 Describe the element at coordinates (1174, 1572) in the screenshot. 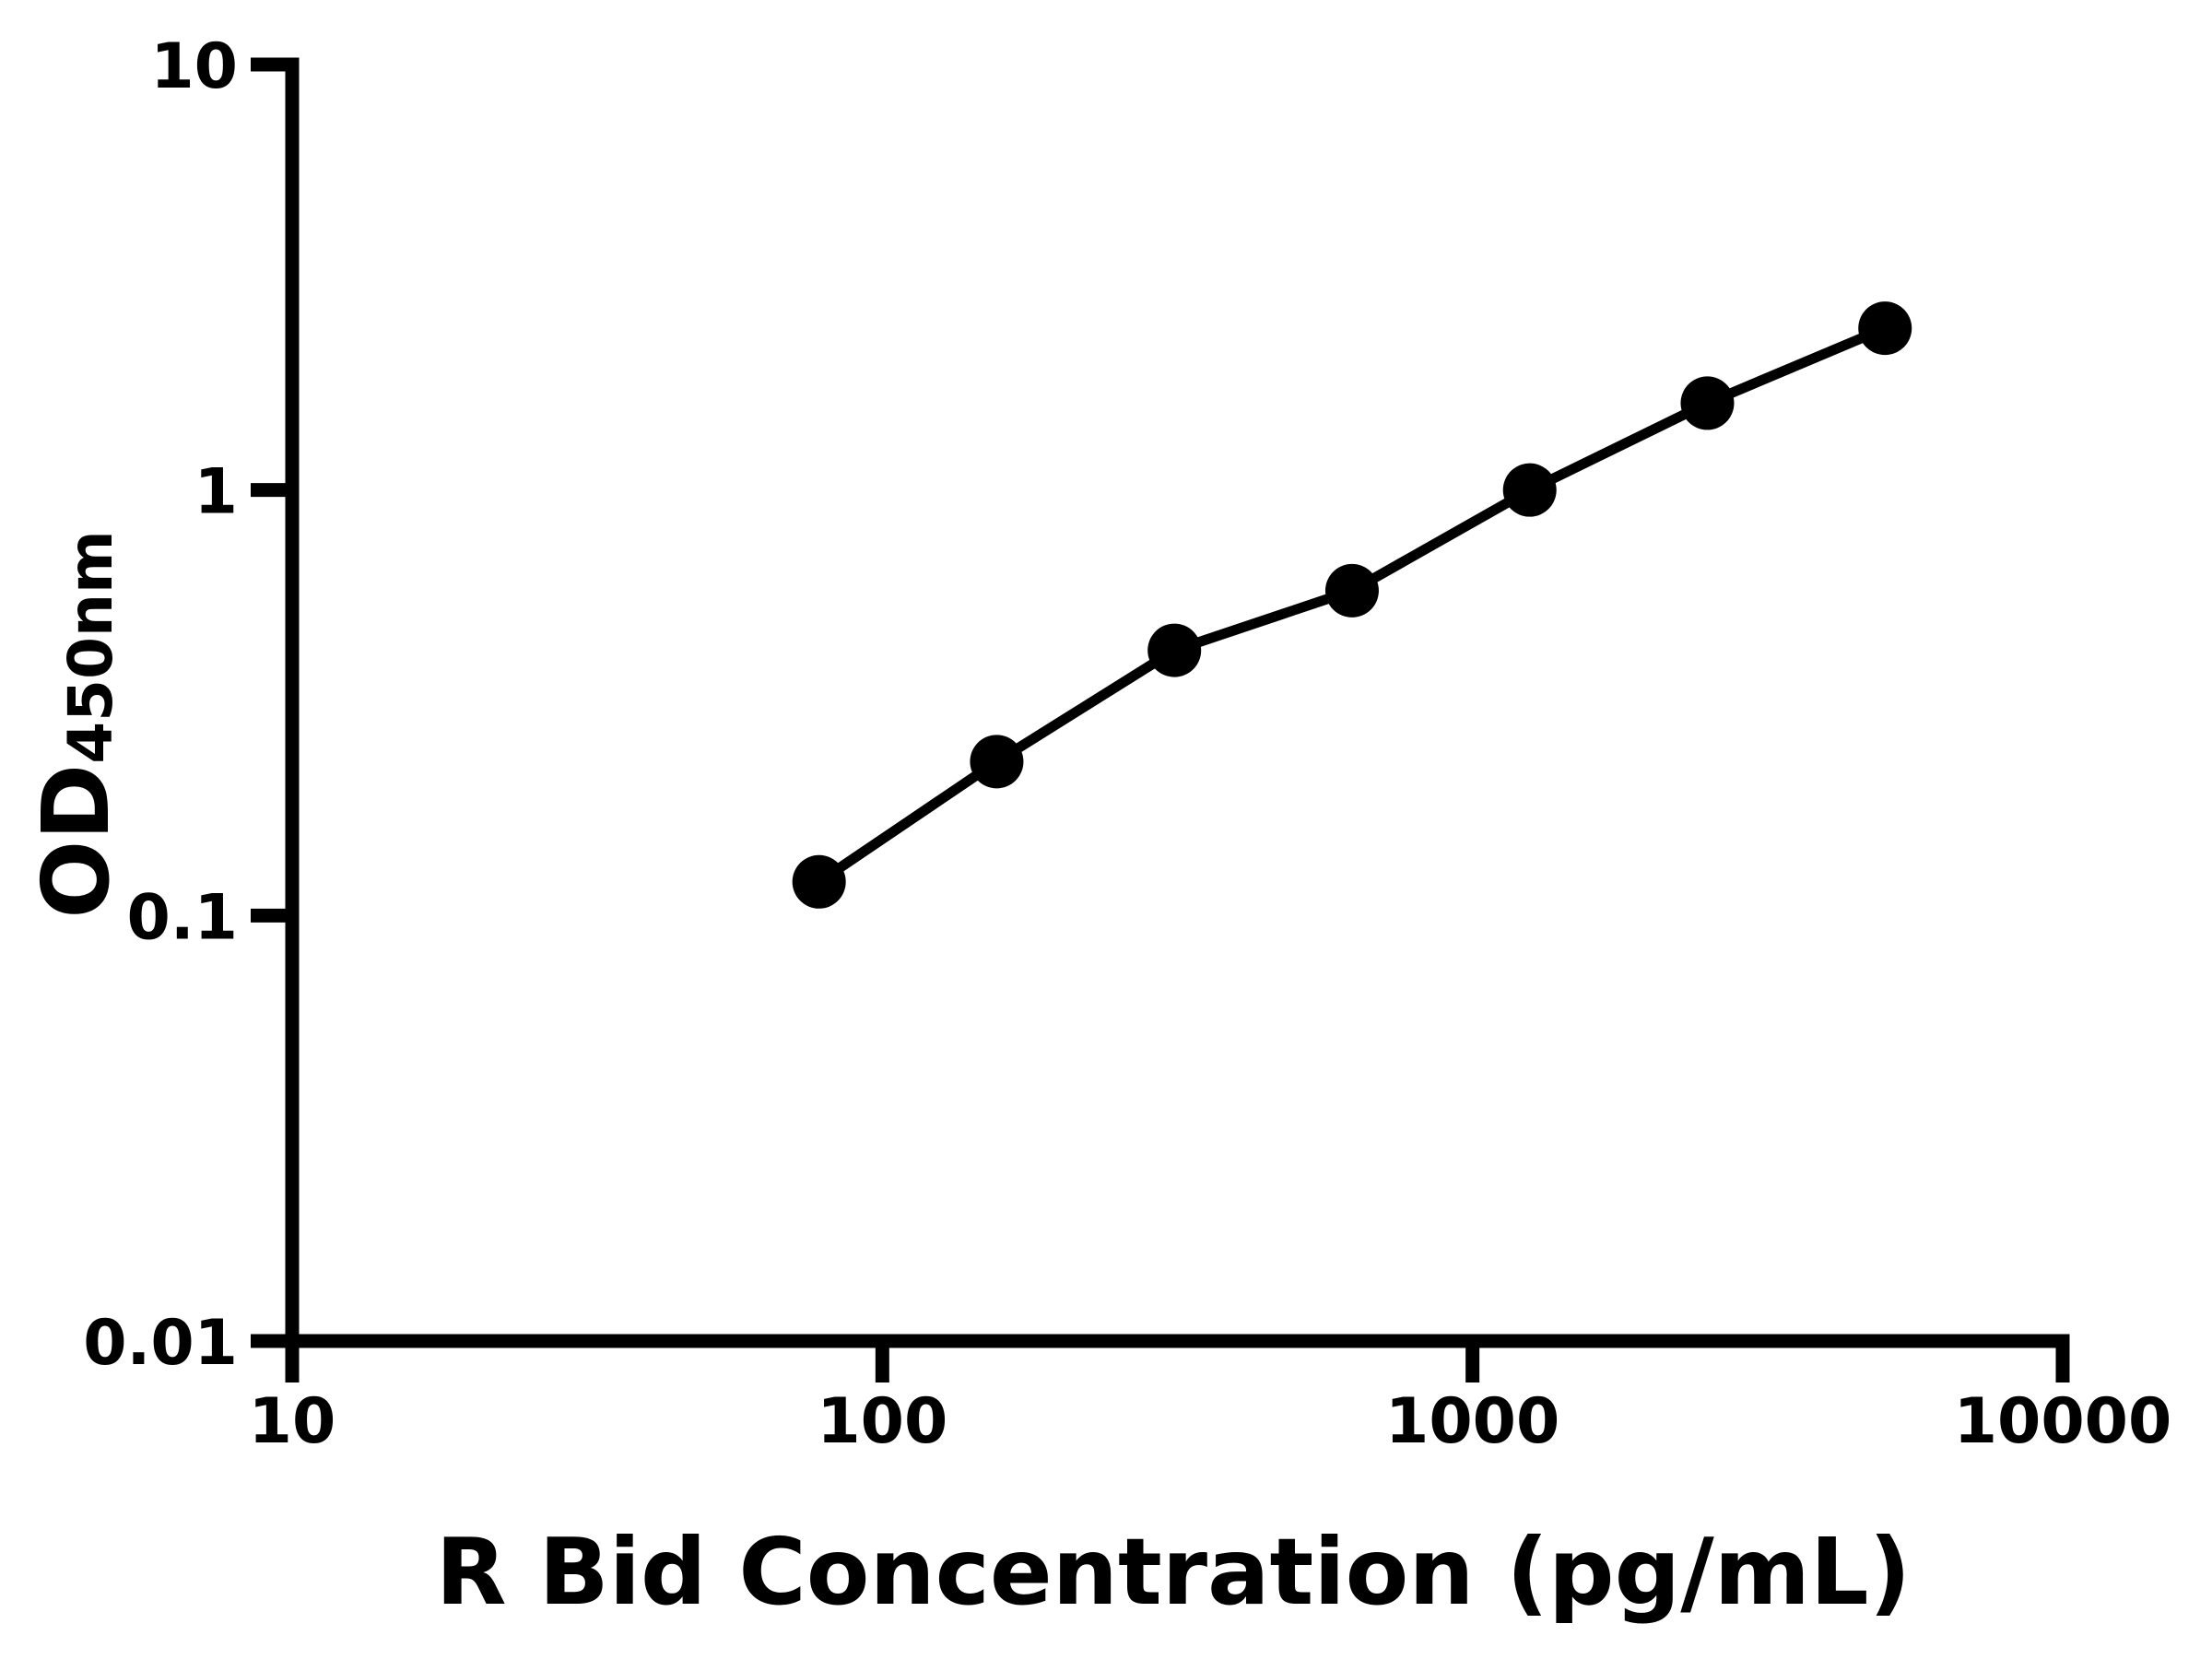

I see `x-axis-title: R Bid Concentration (pg/mL)` at that location.